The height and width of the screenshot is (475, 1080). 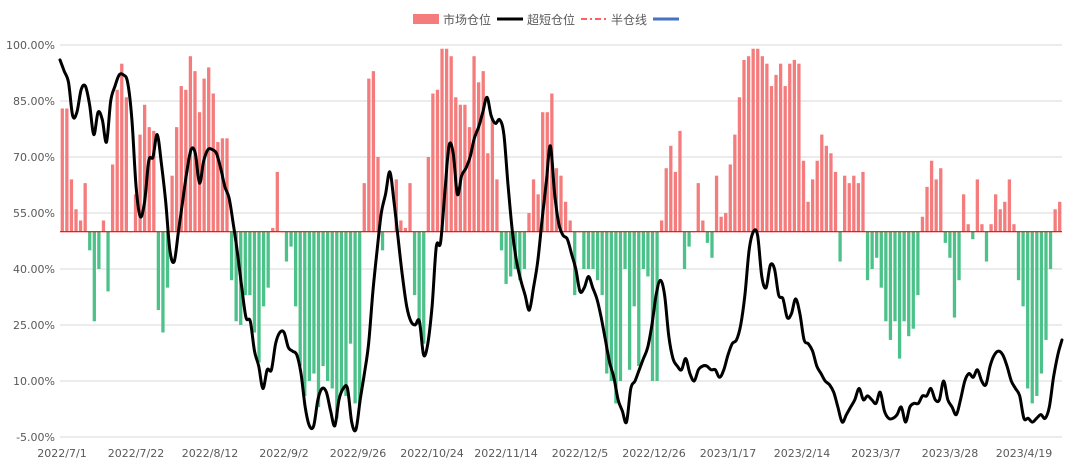 What do you see at coordinates (358, 453) in the screenshot?
I see `x-tick-label: 2022/9/26` at bounding box center [358, 453].